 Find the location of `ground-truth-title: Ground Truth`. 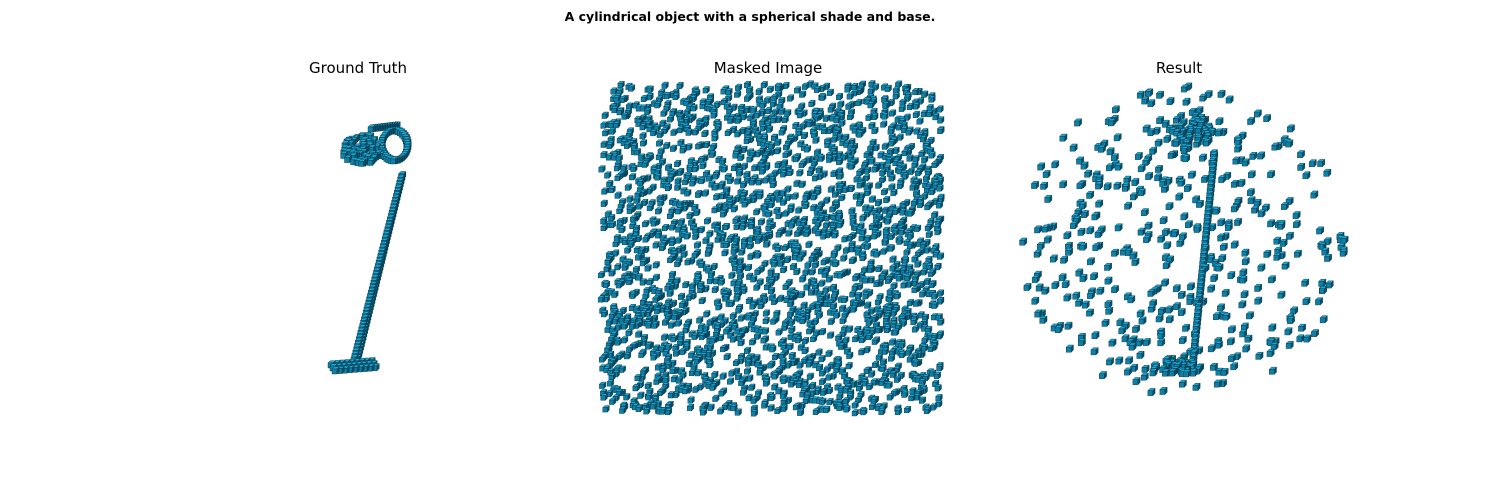

ground-truth-title: Ground Truth is located at coordinates (358, 68).